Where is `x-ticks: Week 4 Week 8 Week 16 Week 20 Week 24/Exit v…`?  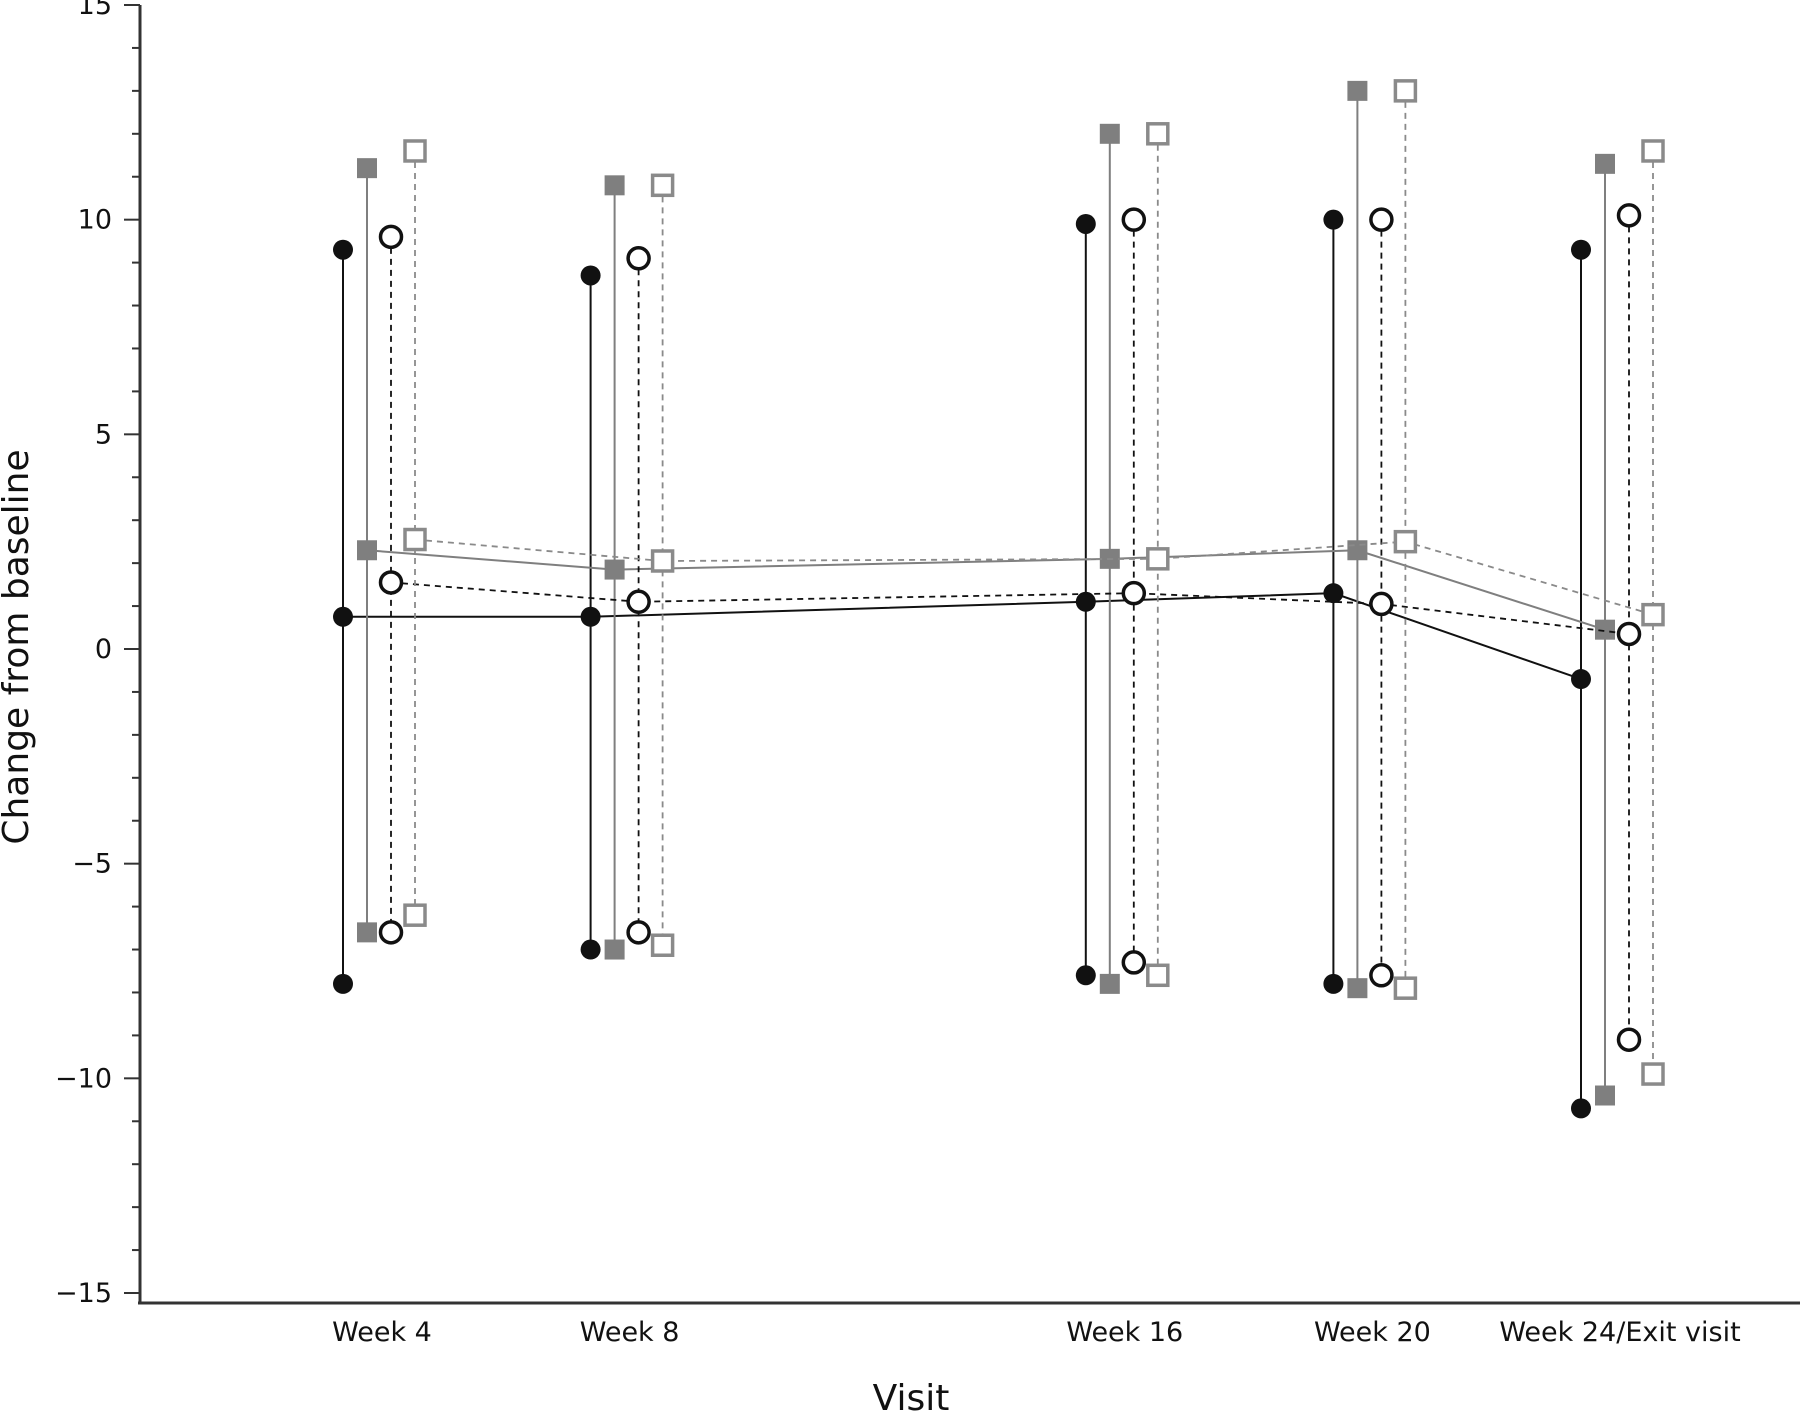
x-ticks: Week 4 Week 8 Week 16 Week 20 Week 24/Exit v… is located at coordinates (1036, 1332).